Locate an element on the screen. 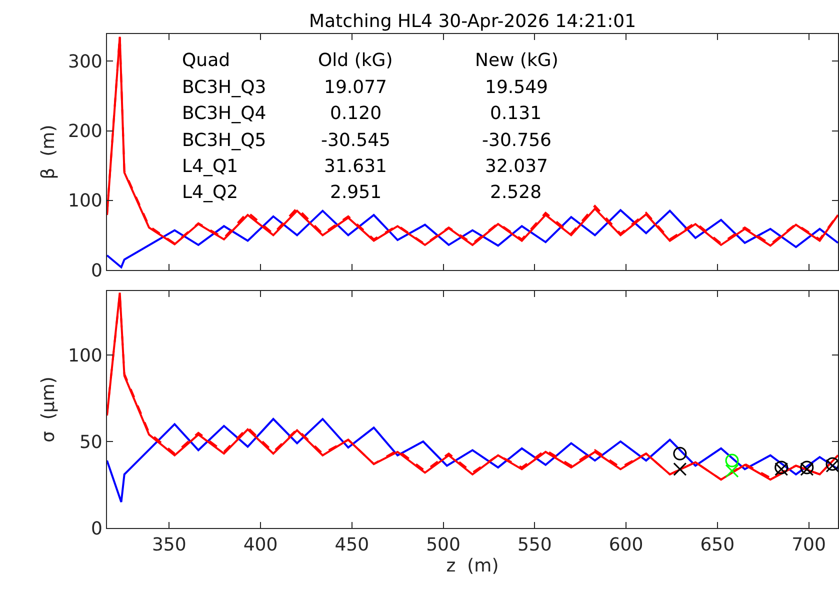 This screenshot has height=591, width=839. annotation: L4_Q1 is located at coordinates (210, 166).